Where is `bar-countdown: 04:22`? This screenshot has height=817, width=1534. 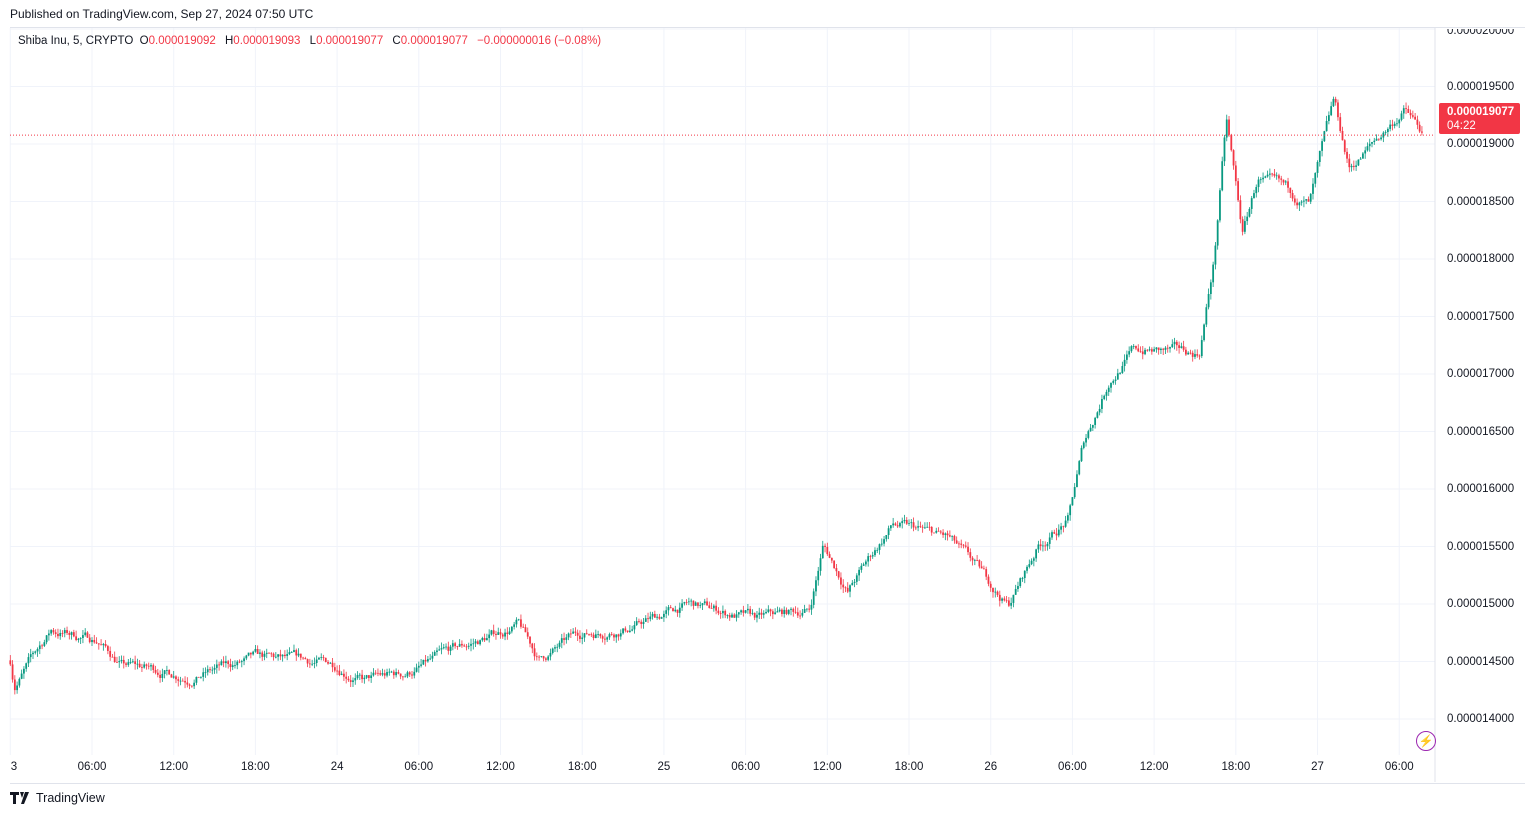 bar-countdown: 04:22 is located at coordinates (1461, 126).